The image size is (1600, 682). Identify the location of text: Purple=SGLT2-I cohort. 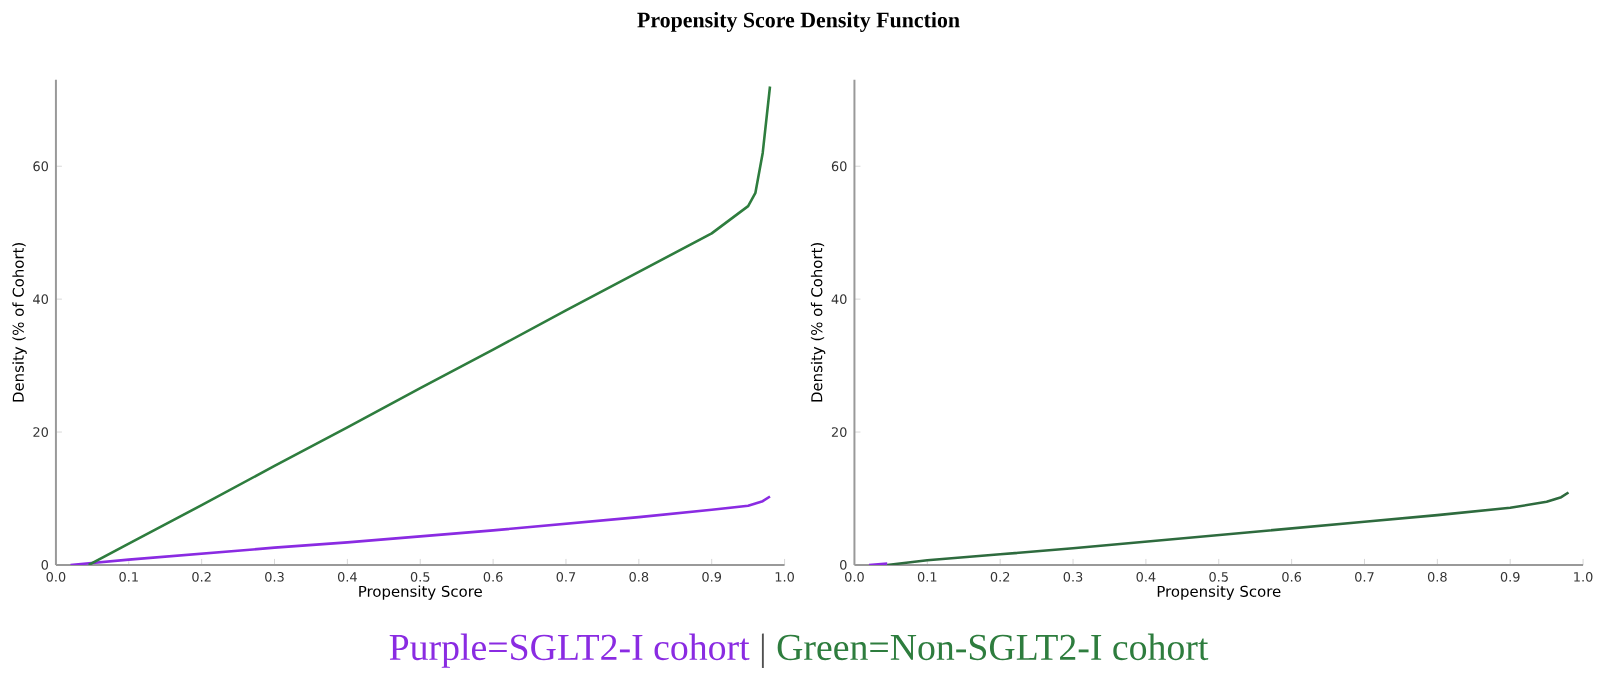
(569, 650).